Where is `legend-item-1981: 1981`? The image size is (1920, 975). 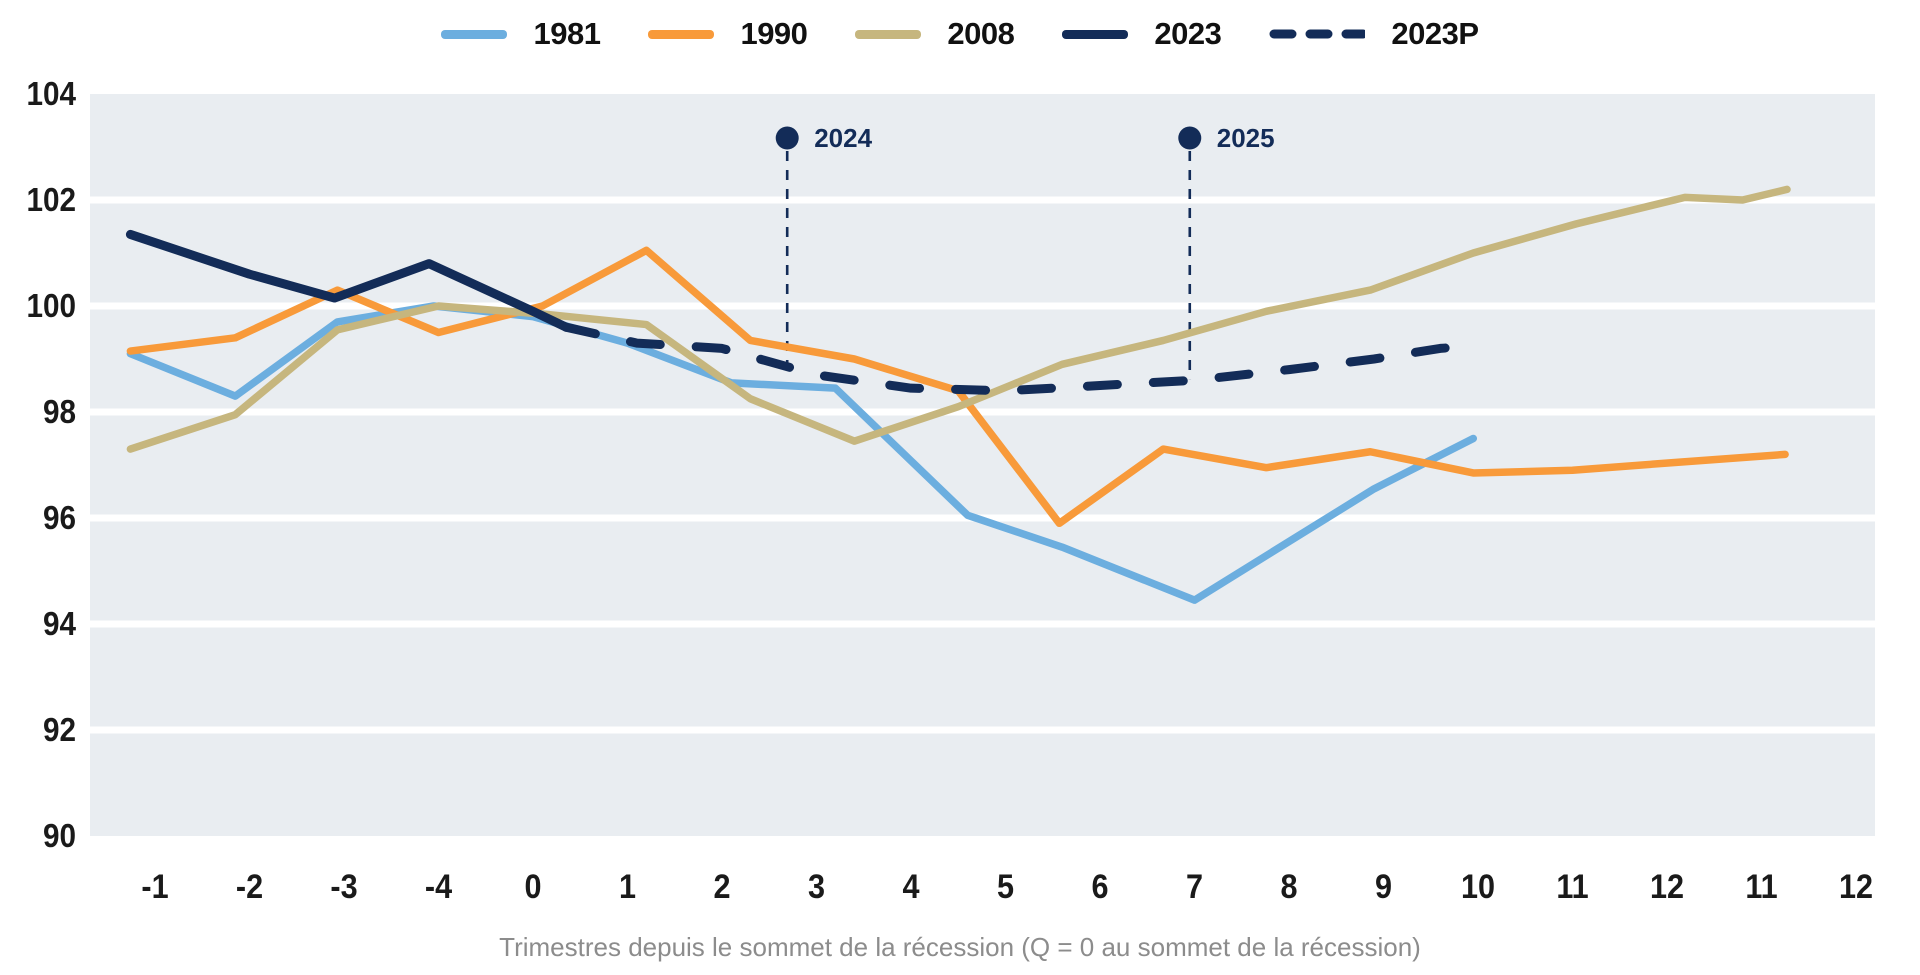
legend-item-1981: 1981 is located at coordinates (521, 34).